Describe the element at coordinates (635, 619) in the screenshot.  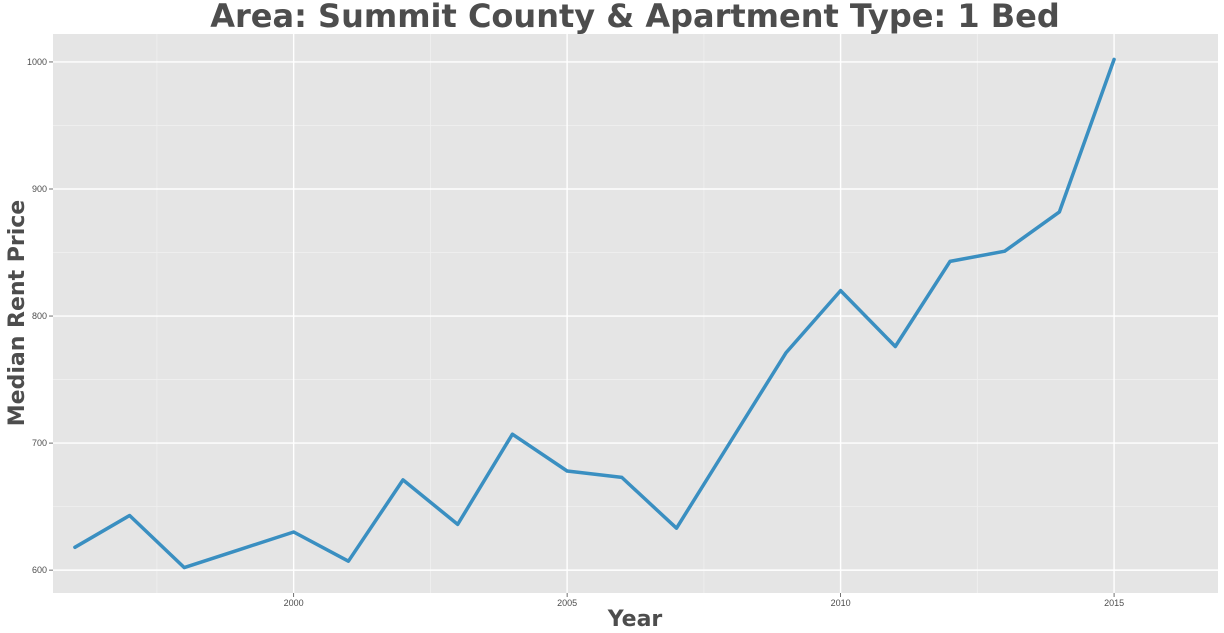
I see `x-axis-title: Year` at that location.